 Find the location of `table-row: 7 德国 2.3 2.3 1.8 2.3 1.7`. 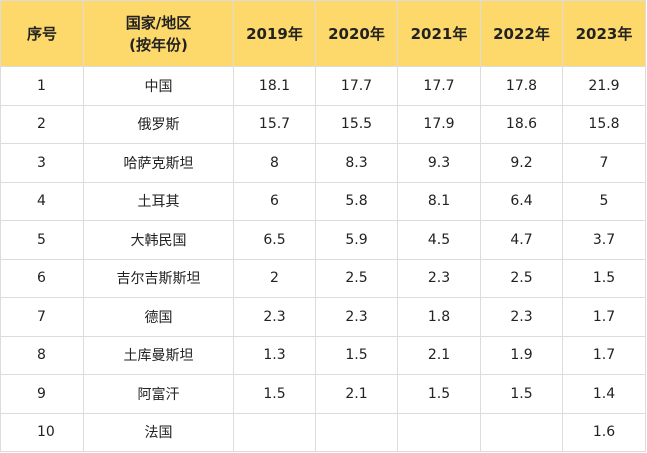

table-row: 7 德国 2.3 2.3 1.8 2.3 1.7 is located at coordinates (323, 317).